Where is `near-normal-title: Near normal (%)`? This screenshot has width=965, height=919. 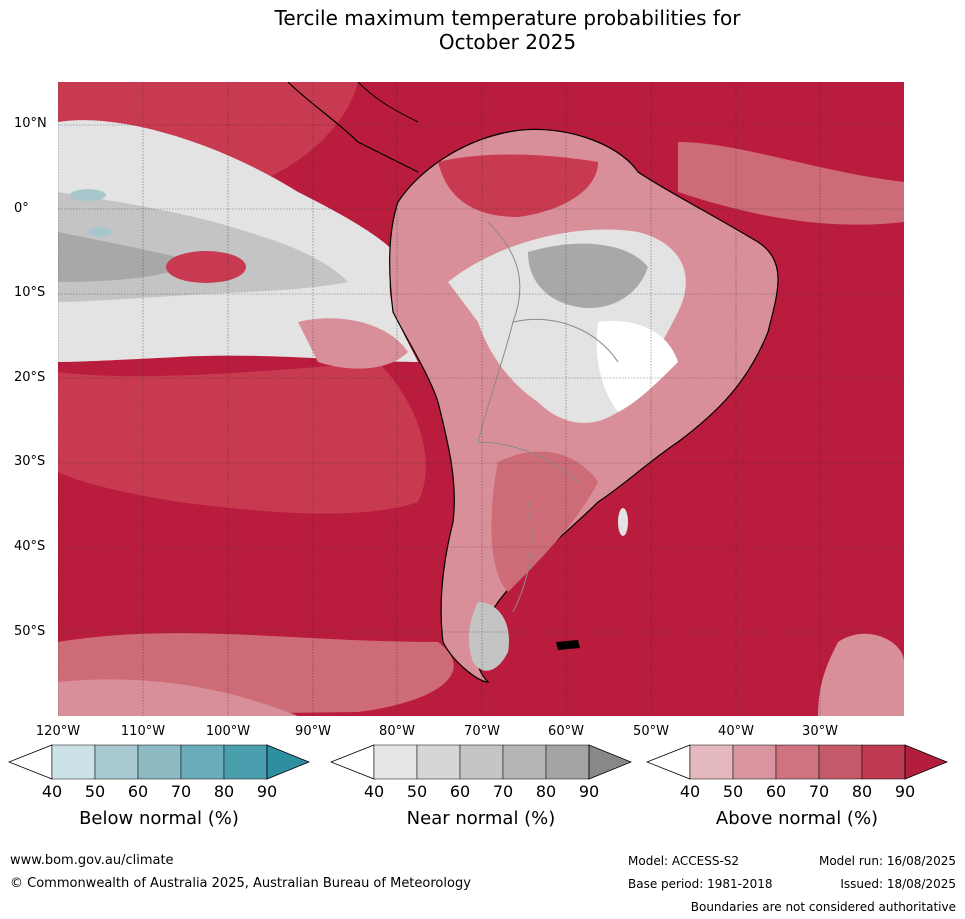 near-normal-title: Near normal (%) is located at coordinates (481, 818).